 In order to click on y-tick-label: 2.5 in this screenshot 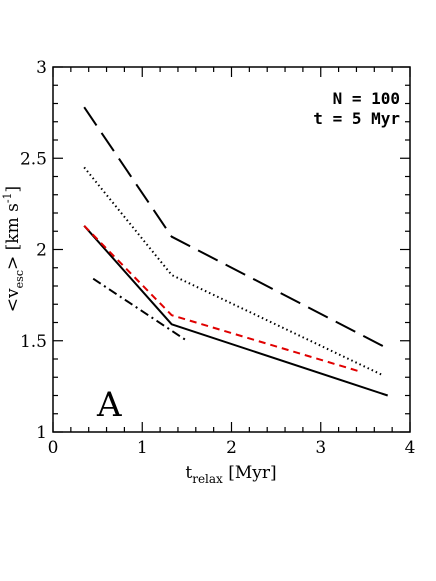, I will do `click(33, 159)`.